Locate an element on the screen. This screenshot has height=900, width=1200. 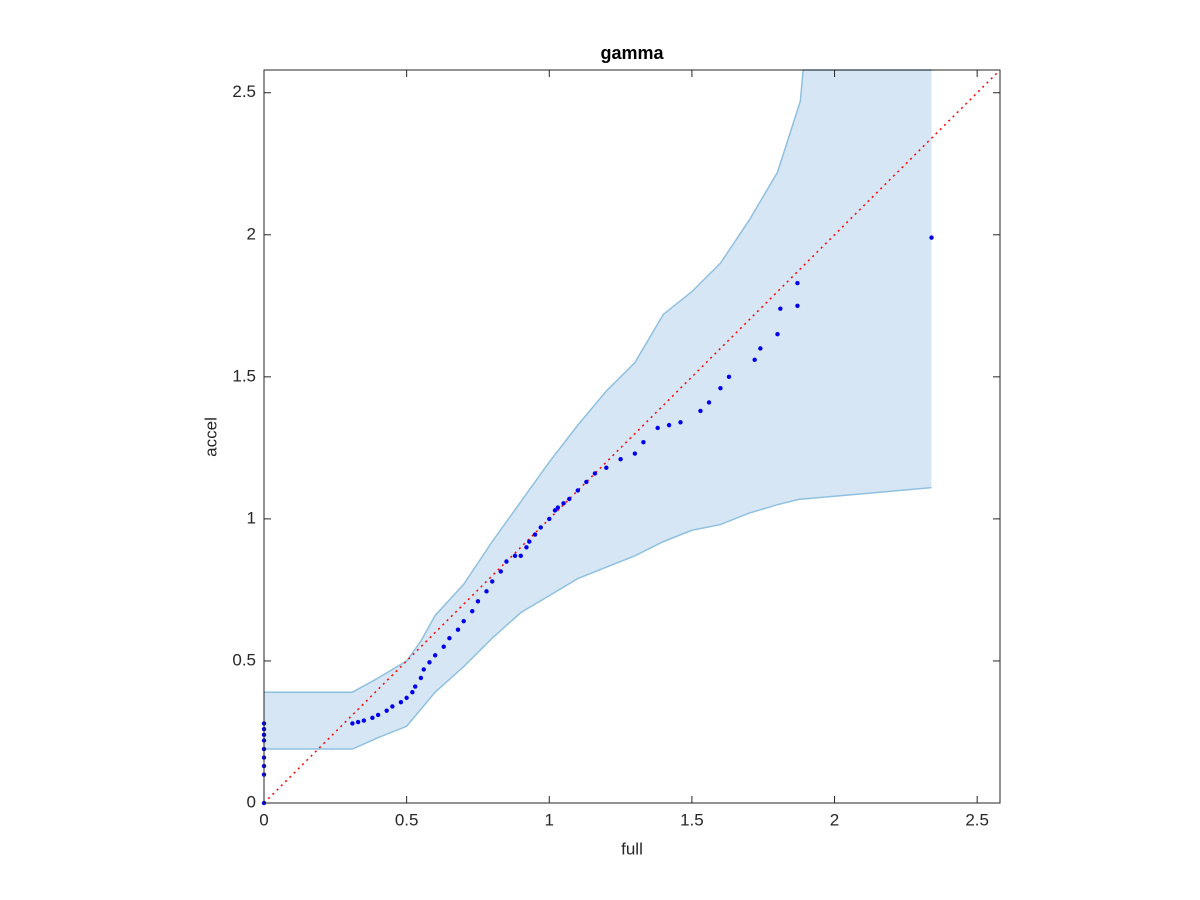
y-tick-label: 0.5 is located at coordinates (244, 659).